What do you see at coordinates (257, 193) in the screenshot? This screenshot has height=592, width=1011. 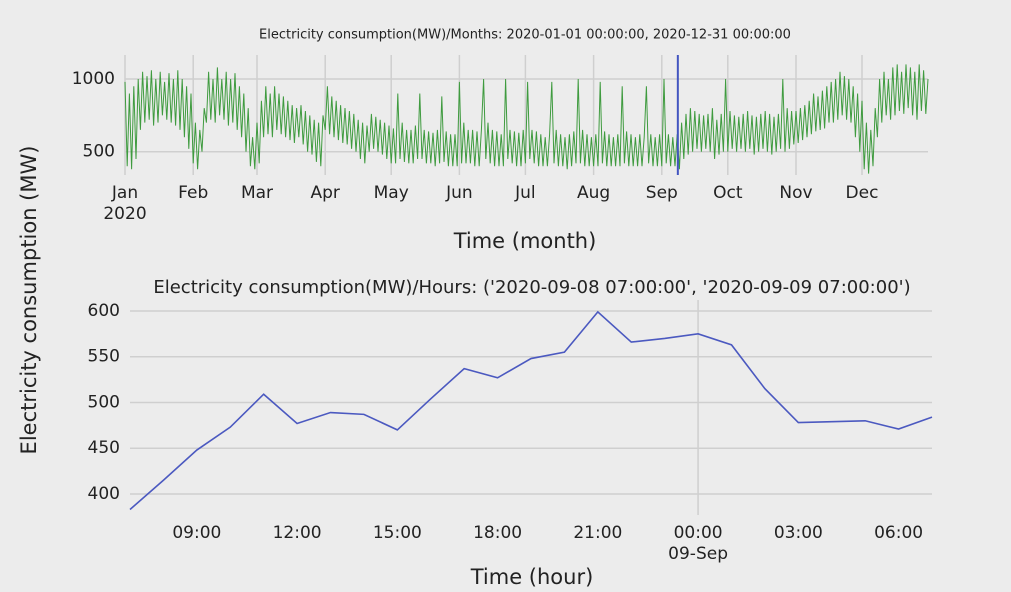 I see `x-tick-label: Mar` at bounding box center [257, 193].